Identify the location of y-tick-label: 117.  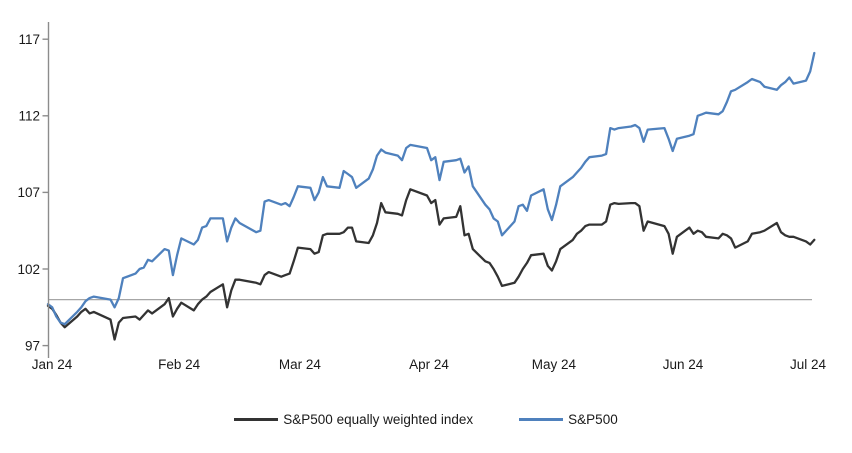
(29, 39).